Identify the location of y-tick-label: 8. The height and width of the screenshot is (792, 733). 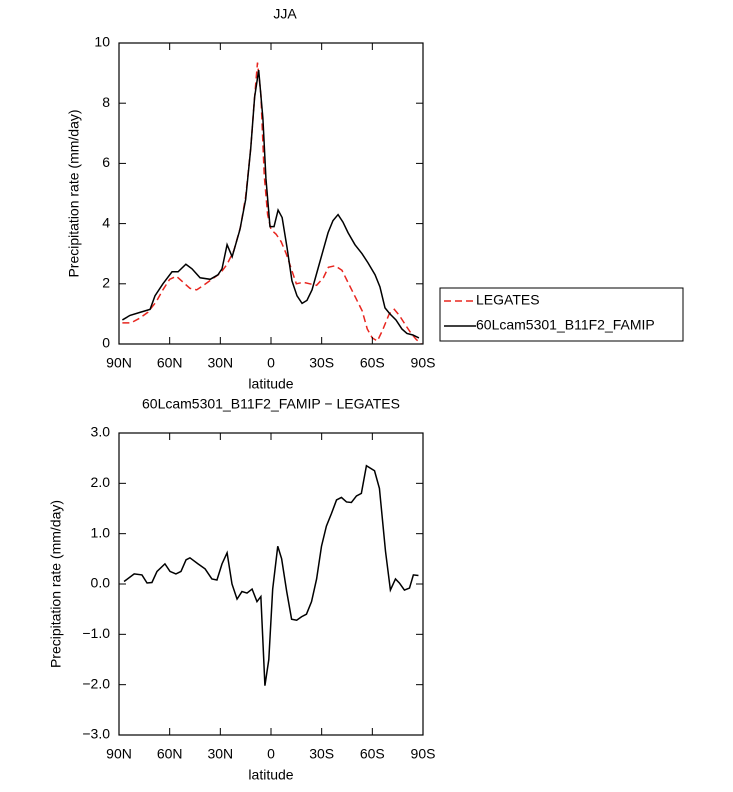
(106, 102).